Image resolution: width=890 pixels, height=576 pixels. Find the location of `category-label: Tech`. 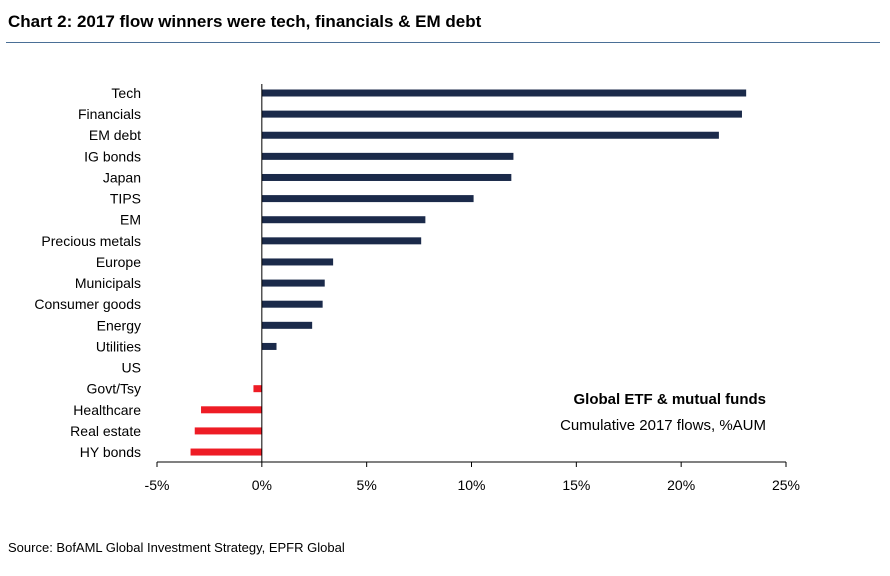

category-label: Tech is located at coordinates (126, 93).